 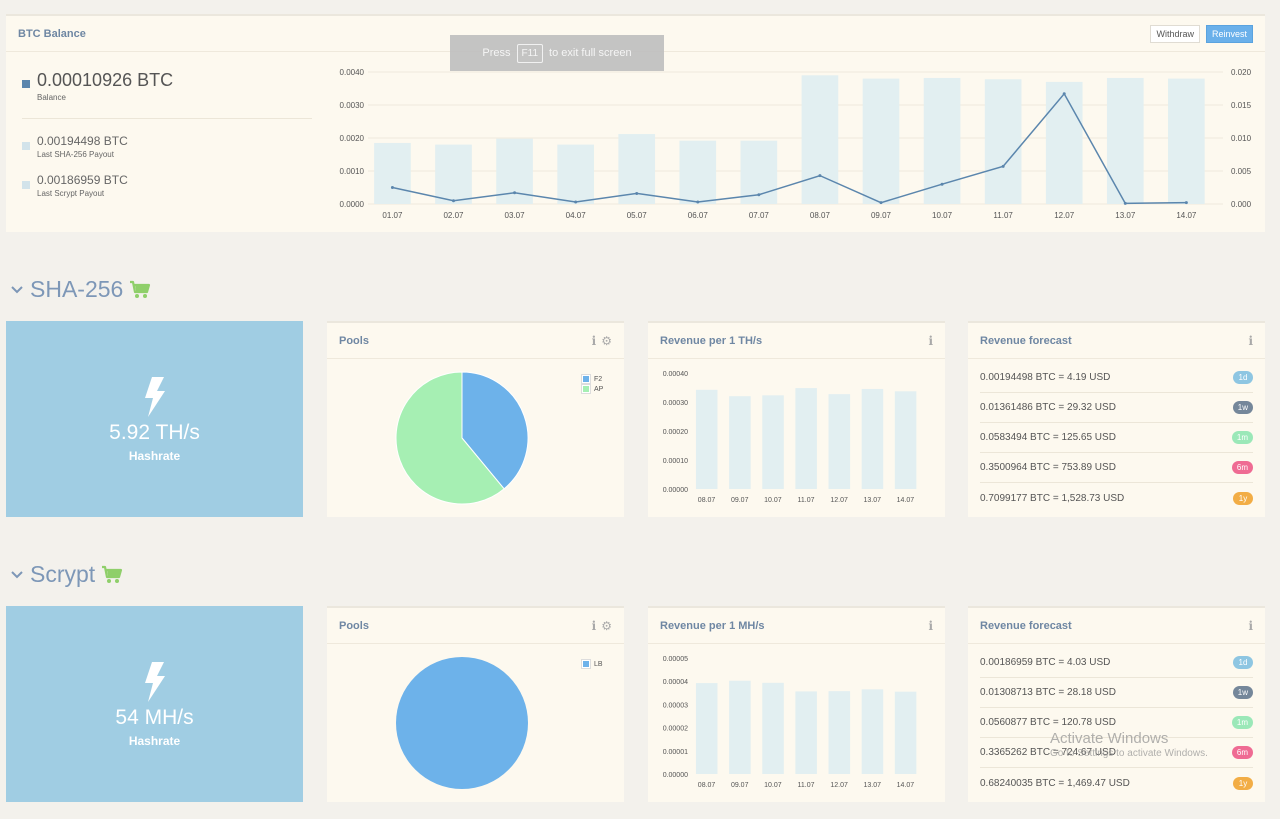 What do you see at coordinates (759, 215) in the screenshot?
I see `x-tick: 07.07` at bounding box center [759, 215].